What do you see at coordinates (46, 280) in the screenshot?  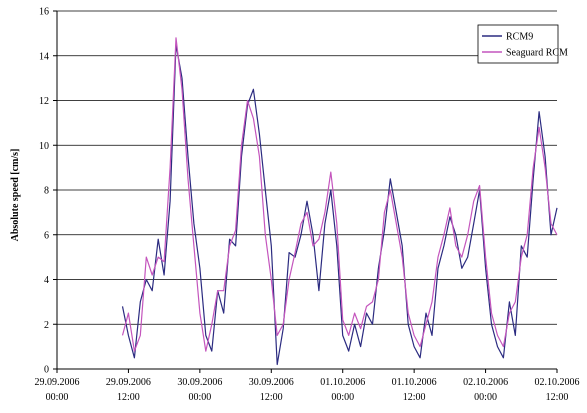 I see `y-tick-label: 4` at bounding box center [46, 280].